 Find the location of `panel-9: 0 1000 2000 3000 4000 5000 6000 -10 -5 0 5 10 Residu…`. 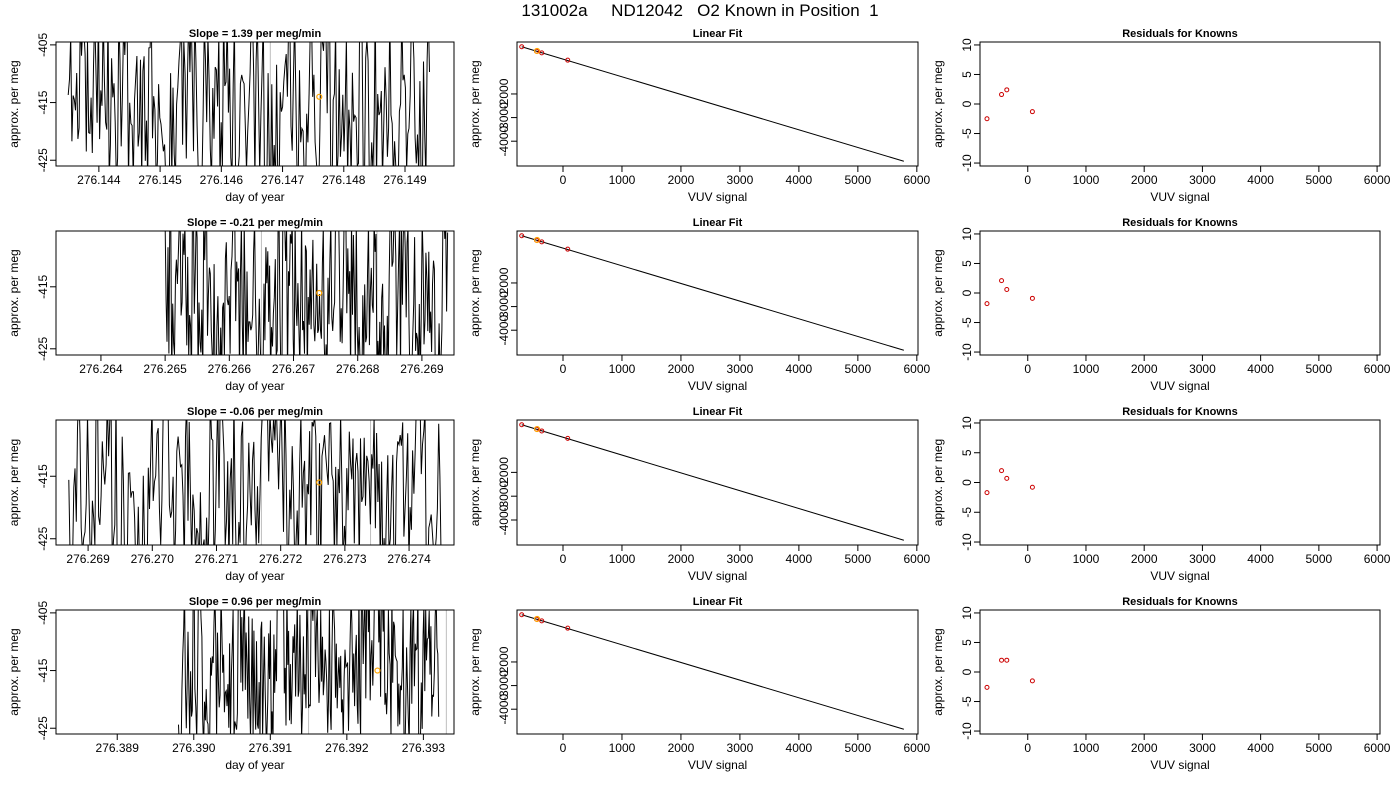

panel-9: 0 1000 2000 3000 4000 5000 6000 -10 -5 0 5 10 Residu… is located at coordinates (1161, 116).